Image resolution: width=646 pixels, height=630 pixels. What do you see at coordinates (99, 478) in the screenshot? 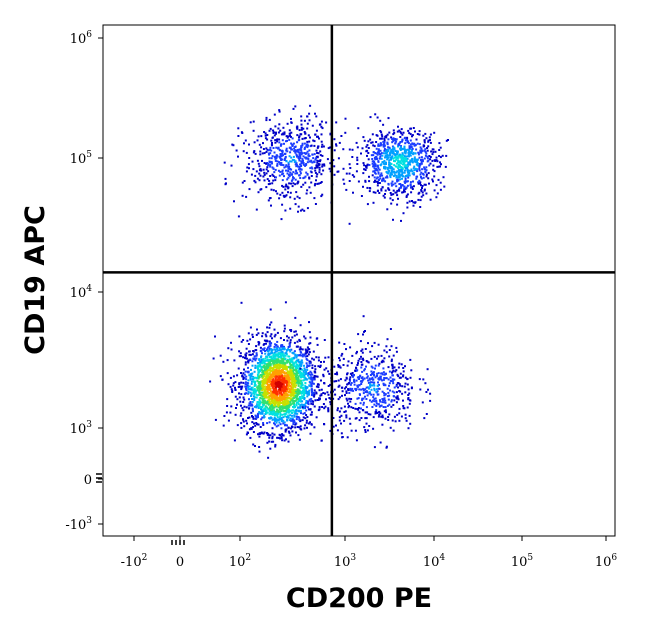
I see `y-axis-misc-marks` at bounding box center [99, 478].